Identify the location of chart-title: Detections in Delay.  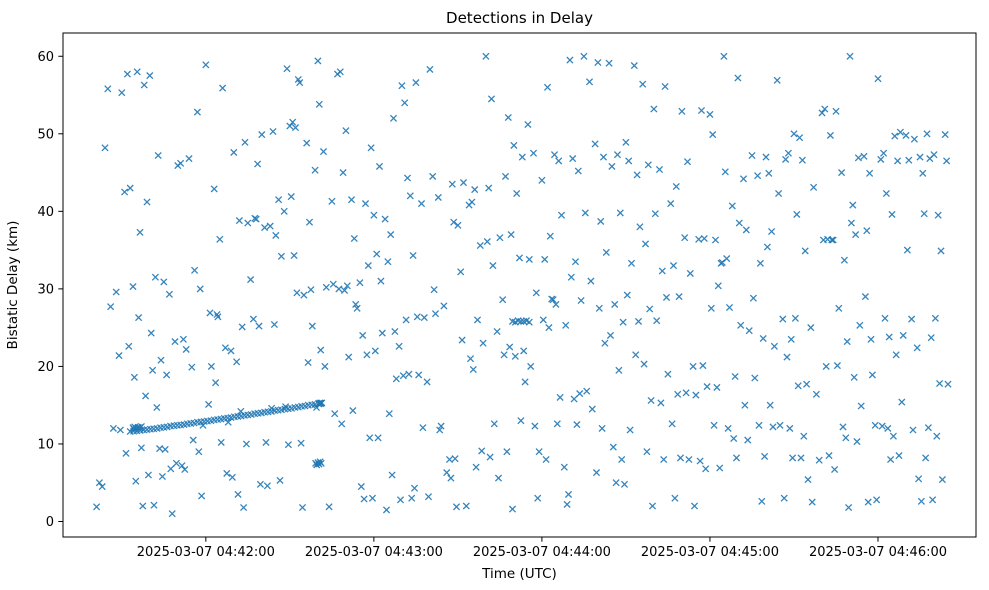
(519, 18).